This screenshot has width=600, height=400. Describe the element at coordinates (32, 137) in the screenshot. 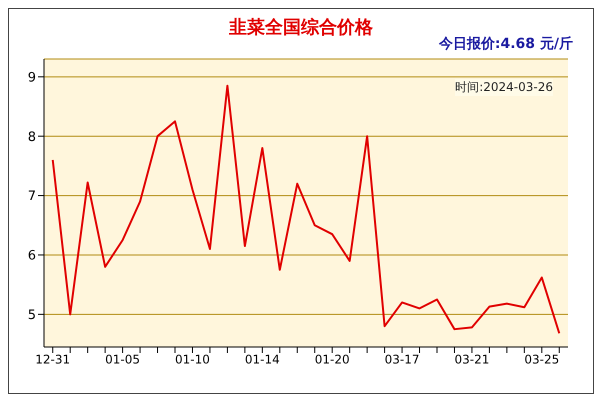

I see `y-tick-label: 8` at that location.